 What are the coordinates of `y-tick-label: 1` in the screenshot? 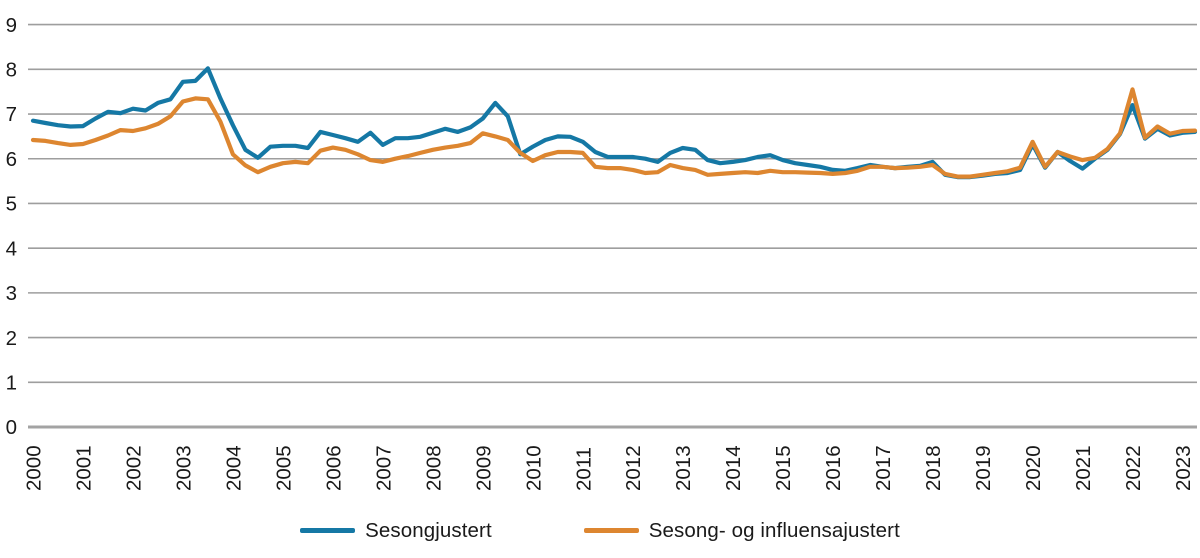 It's located at (11, 382).